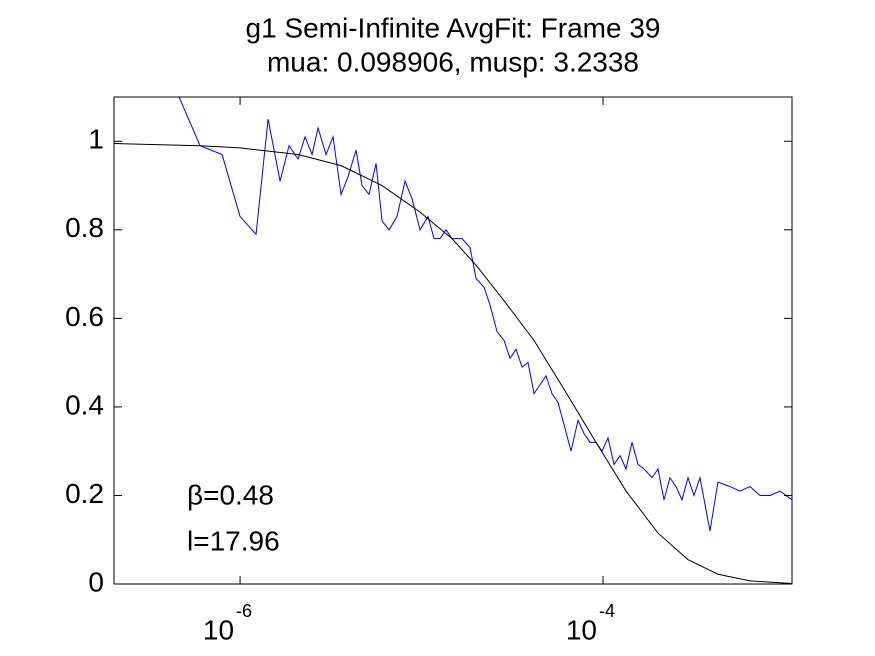 This screenshot has width=875, height=656. Describe the element at coordinates (607, 611) in the screenshot. I see `x-tick-exponent: -4` at that location.